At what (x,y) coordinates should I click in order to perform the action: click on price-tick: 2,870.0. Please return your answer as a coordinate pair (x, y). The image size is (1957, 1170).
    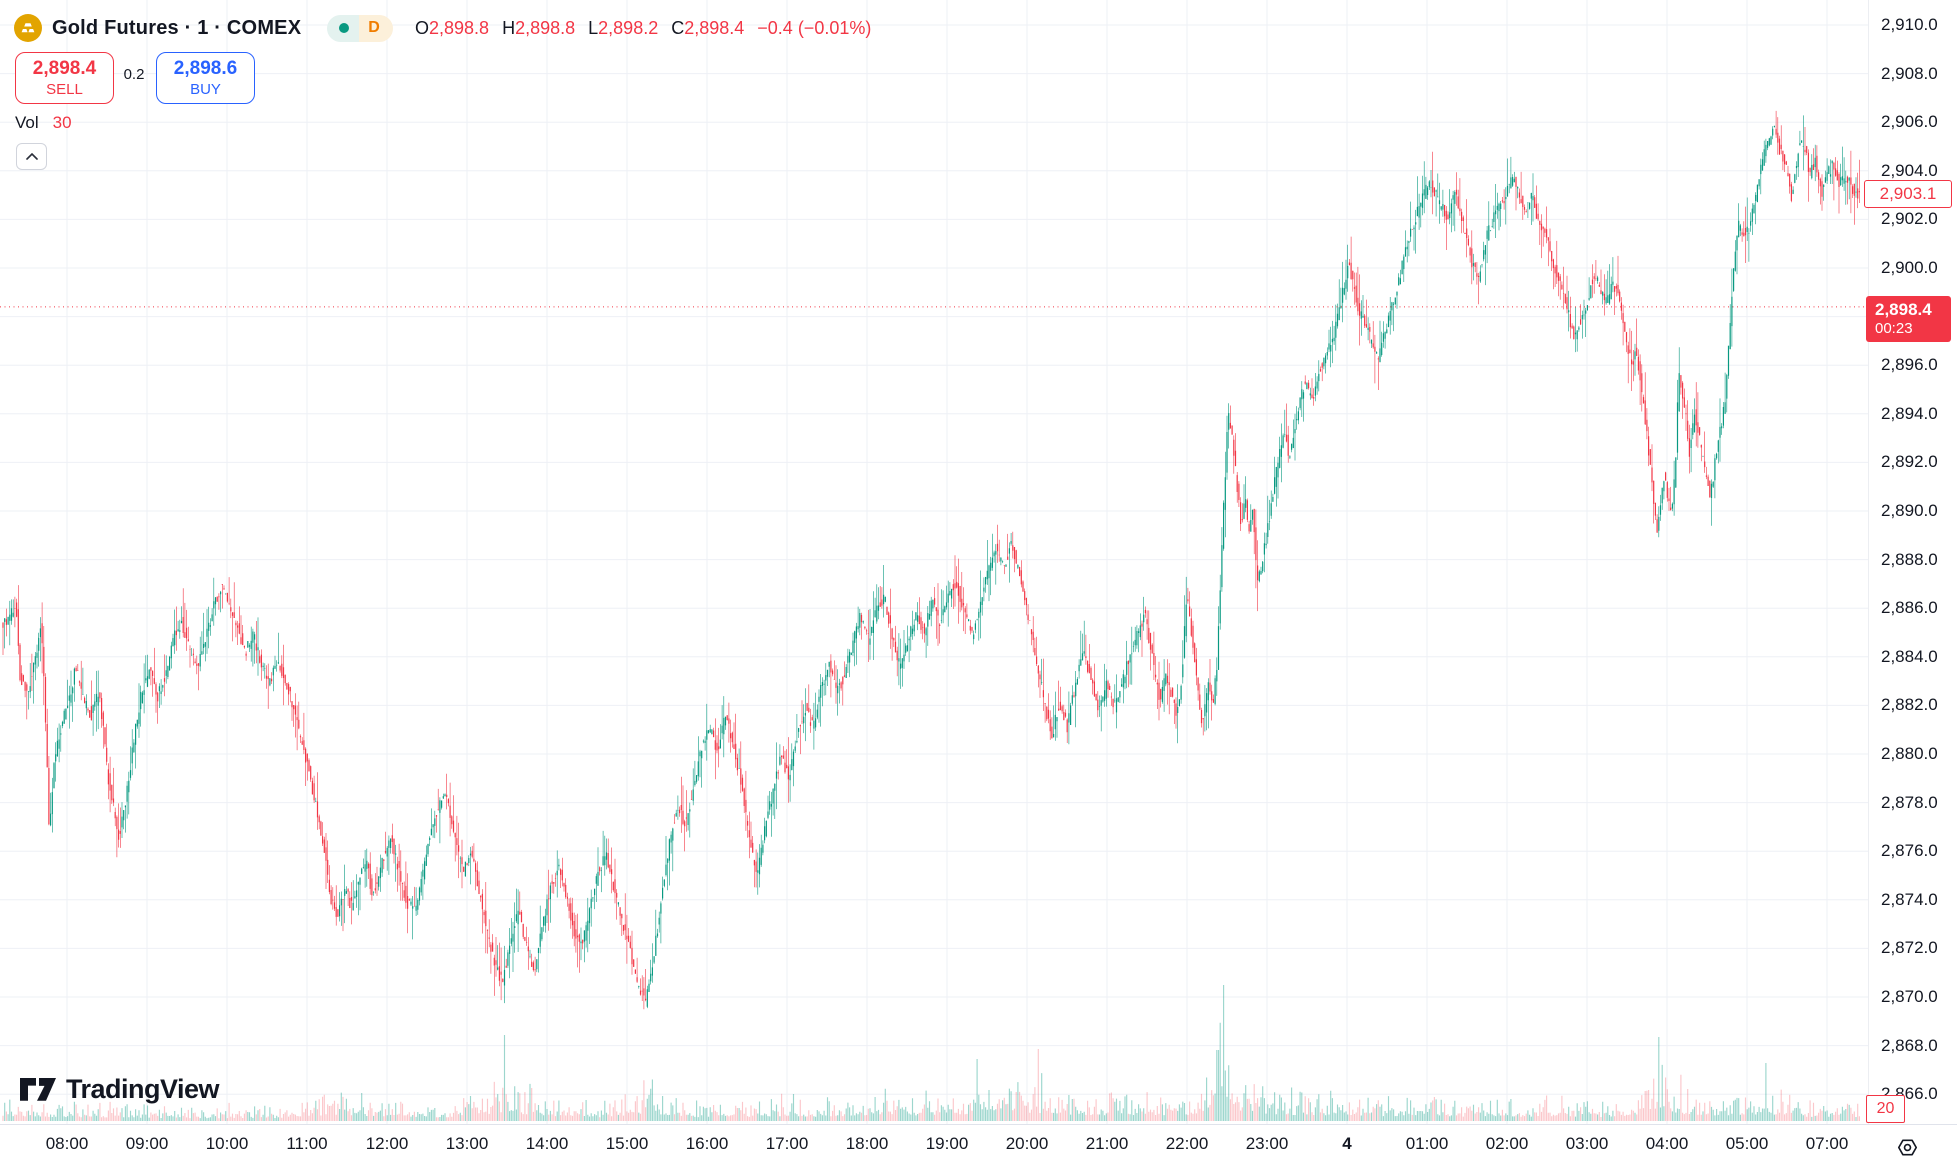
    Looking at the image, I should click on (1909, 996).